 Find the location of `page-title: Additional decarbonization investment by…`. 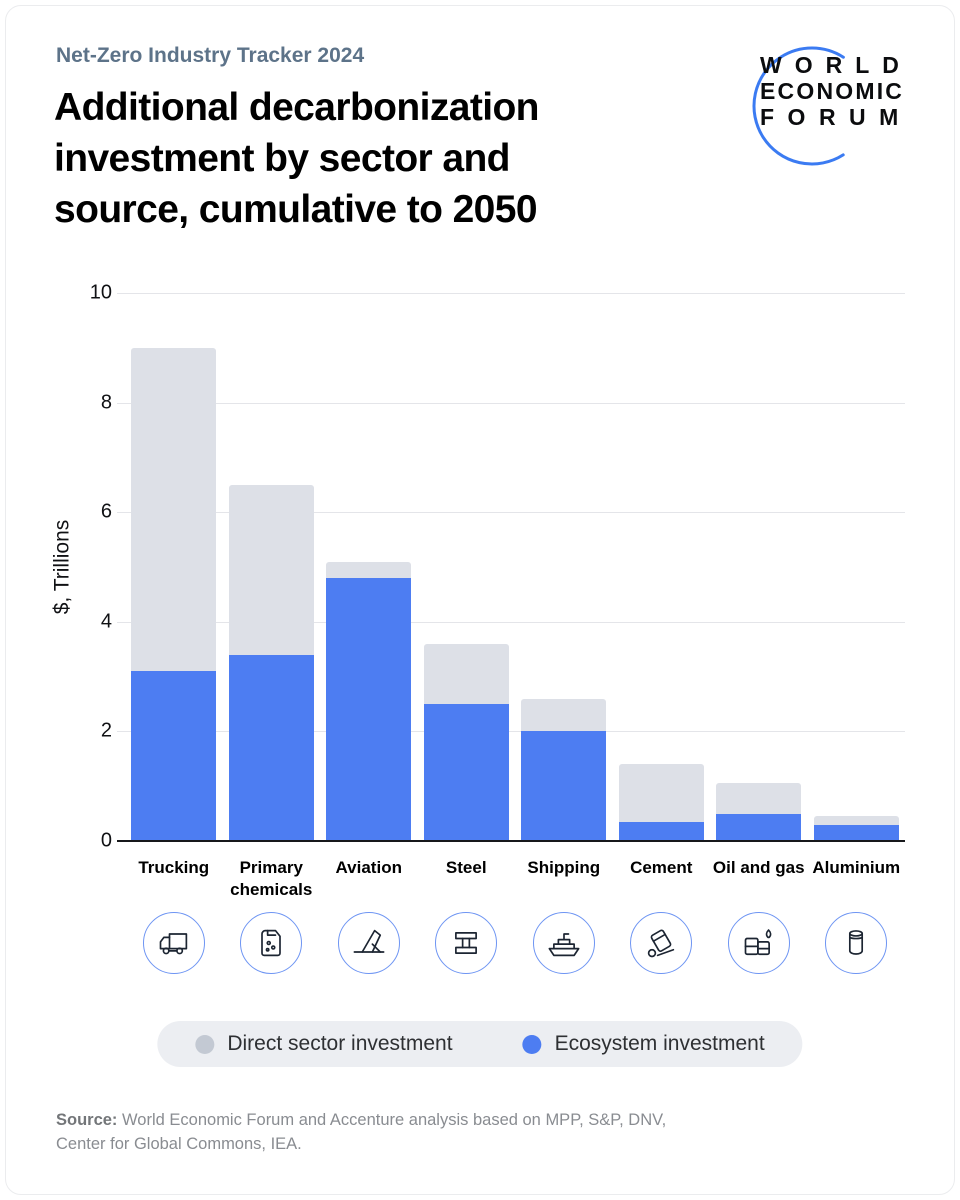

page-title: Additional decarbonization investment by… is located at coordinates (297, 158).